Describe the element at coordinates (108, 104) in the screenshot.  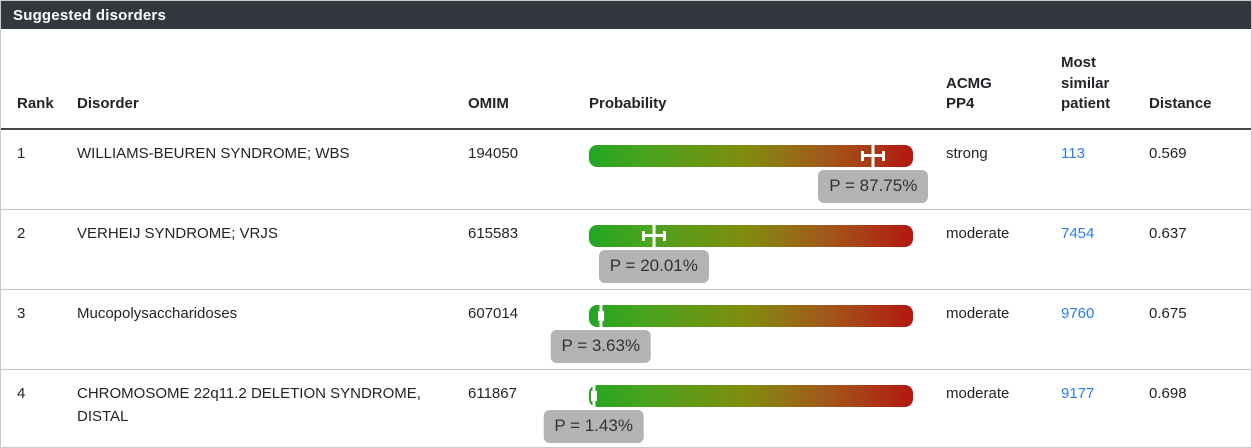
I see `column-header-disorder: Disorder` at that location.